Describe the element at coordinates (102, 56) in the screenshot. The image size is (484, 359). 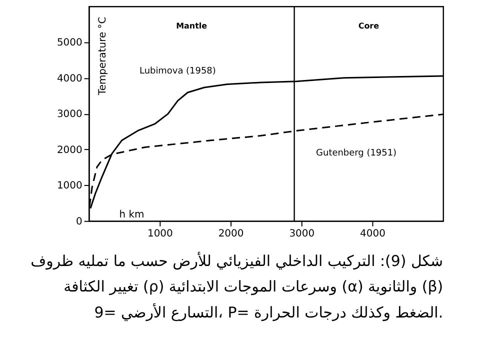
I see `y-axis-title: Temperature °C` at that location.